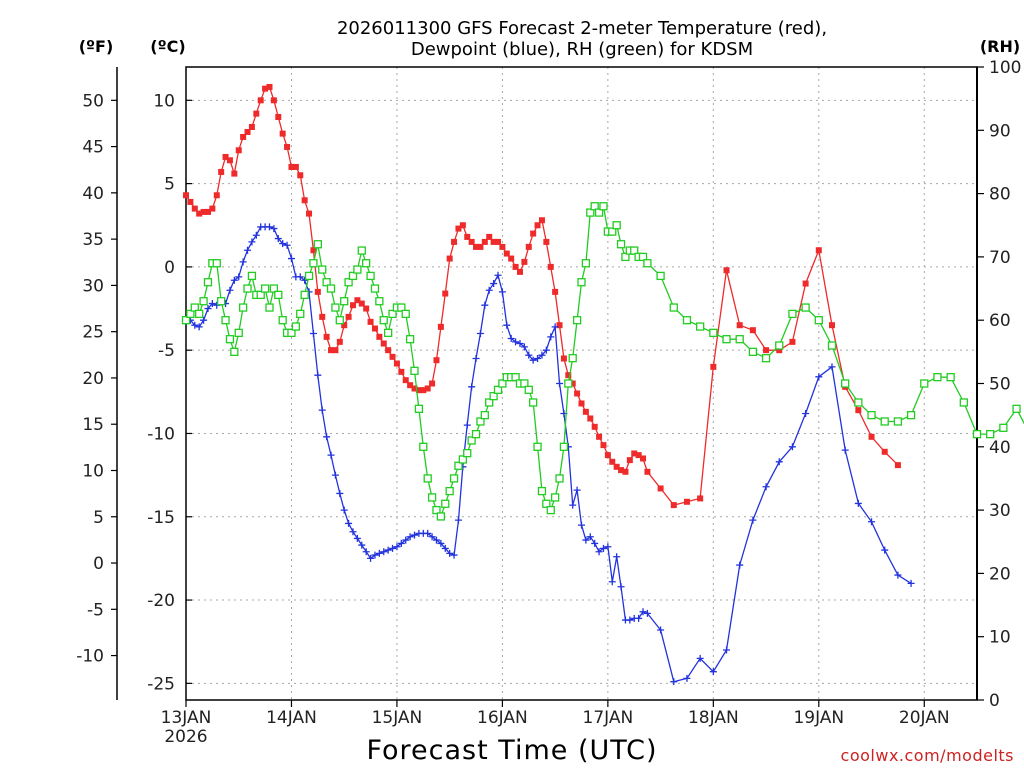 The width and height of the screenshot is (1024, 768). What do you see at coordinates (93, 333) in the screenshot?
I see `f-tick-label: 25` at bounding box center [93, 333].